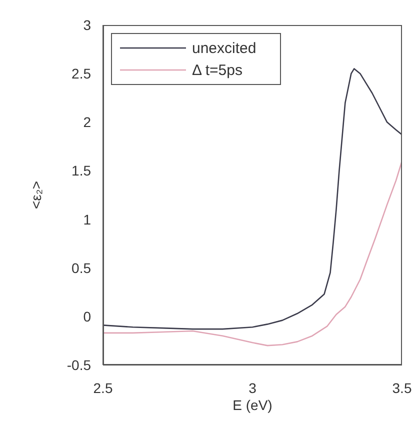  What do you see at coordinates (87, 24) in the screenshot?
I see `y-tick-label: 3` at bounding box center [87, 24].